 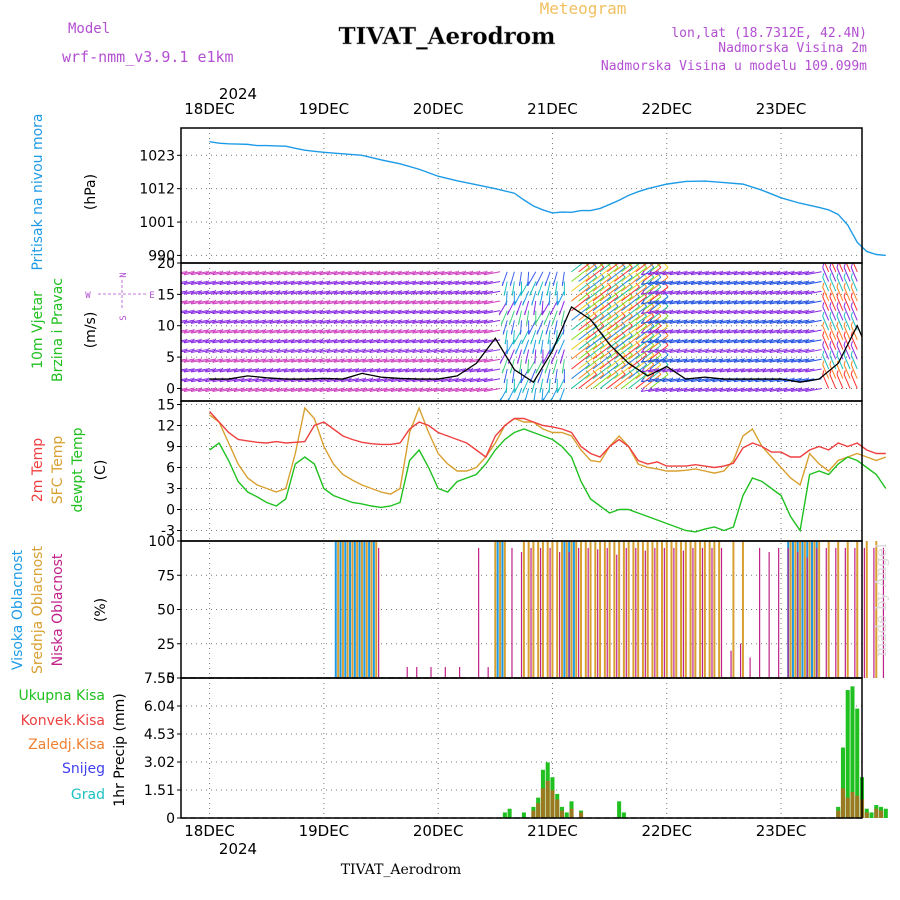 I want to click on wind-speed-line, so click(x=535, y=344).